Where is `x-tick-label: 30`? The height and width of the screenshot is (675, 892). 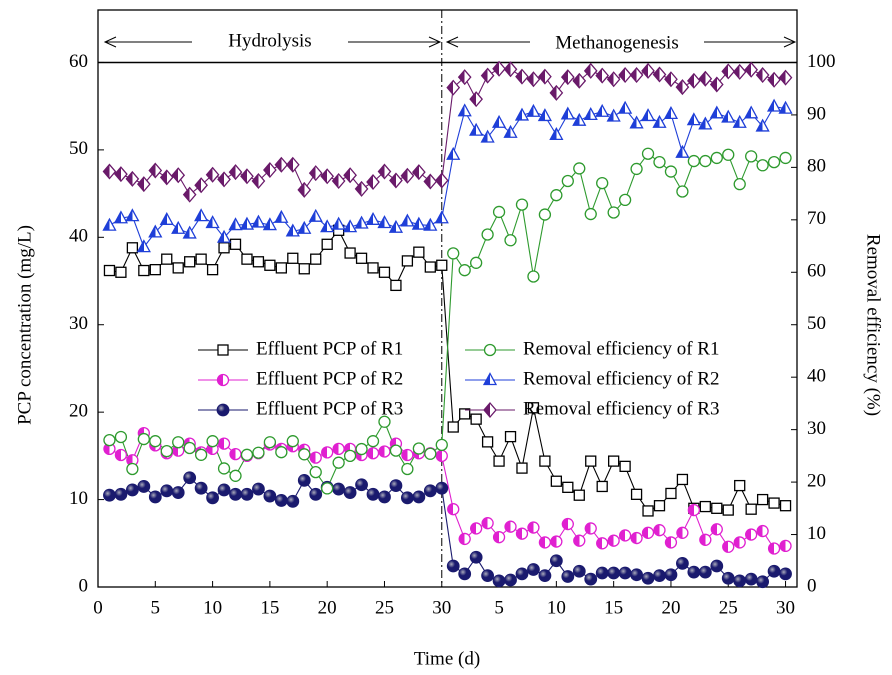 x-tick-label: 30 is located at coordinates (441, 607).